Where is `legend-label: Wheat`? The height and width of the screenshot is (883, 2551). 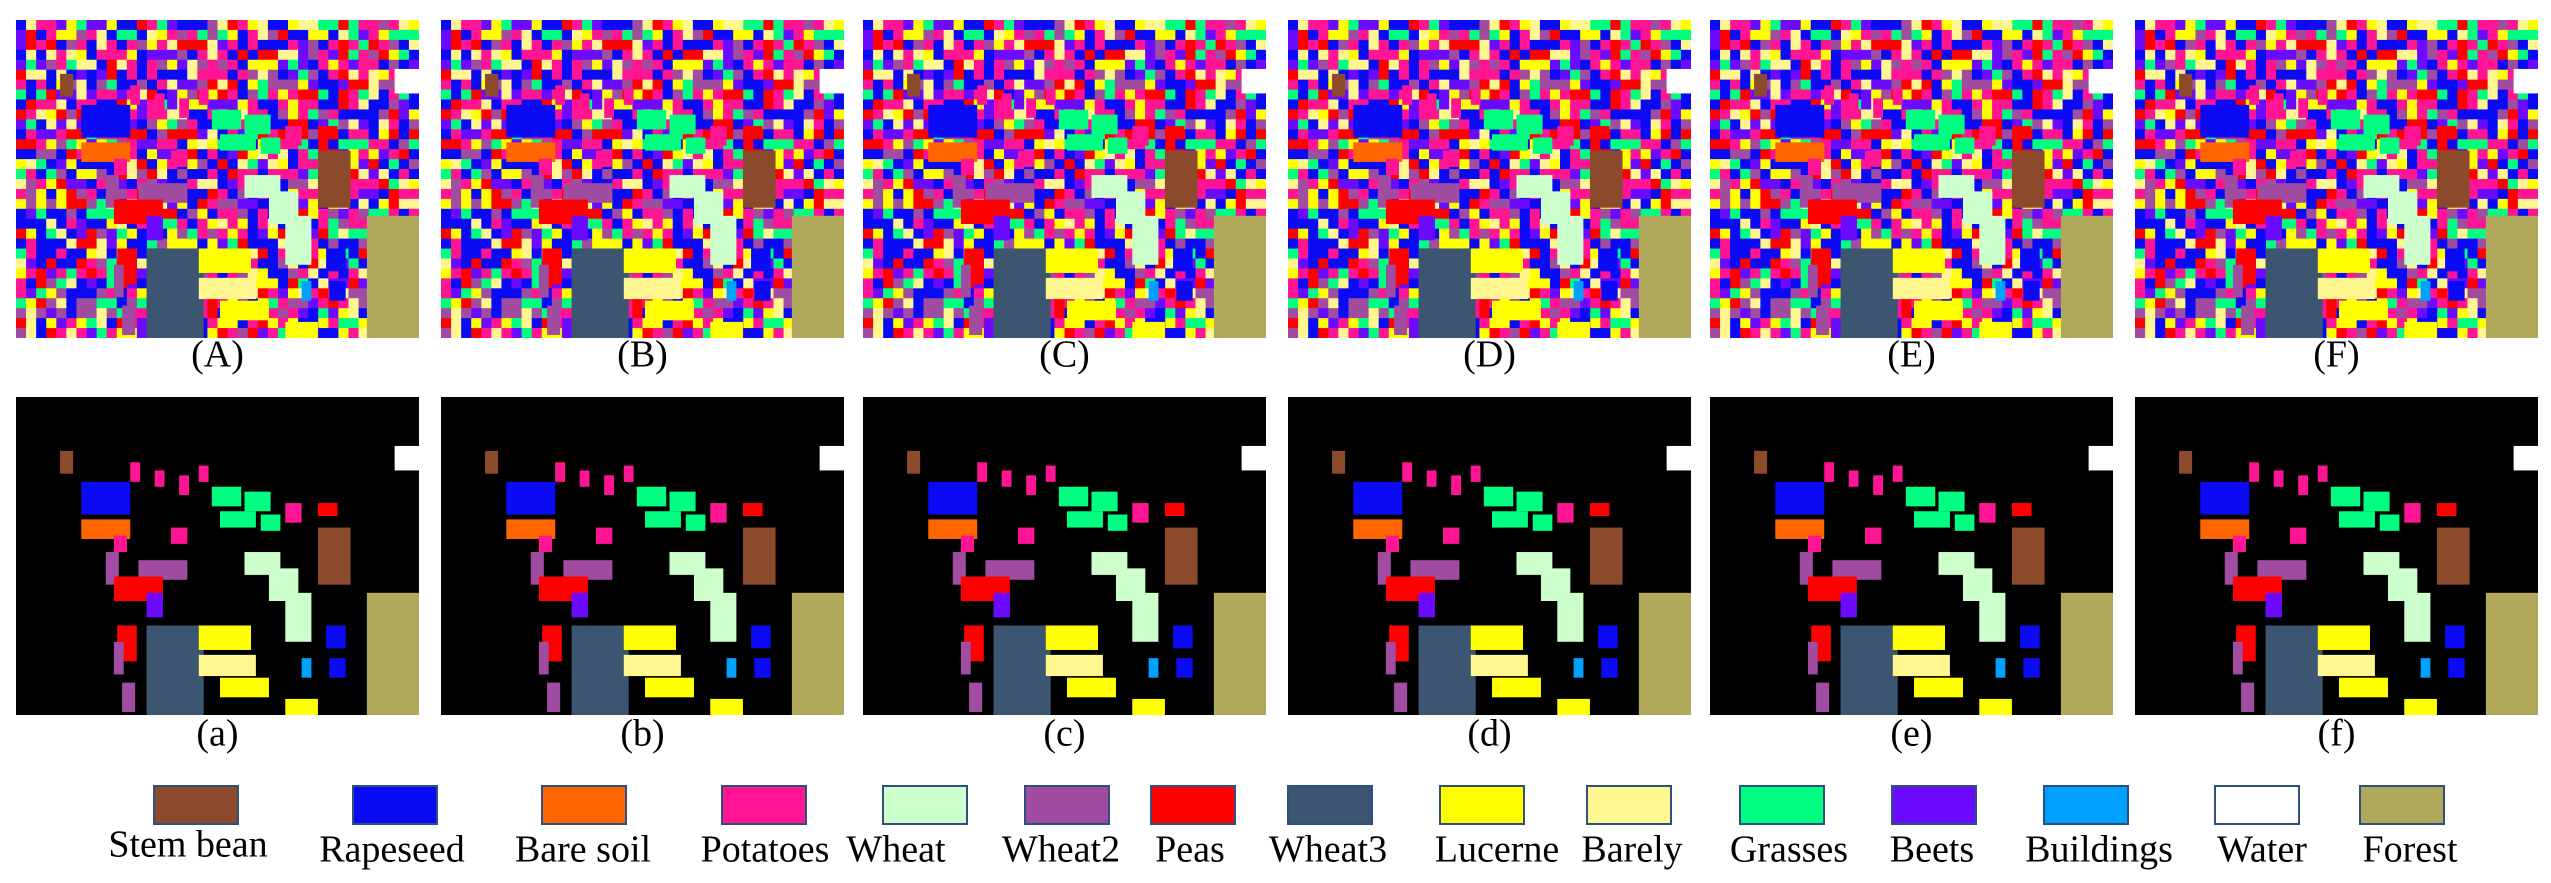
legend-label: Wheat is located at coordinates (896, 850).